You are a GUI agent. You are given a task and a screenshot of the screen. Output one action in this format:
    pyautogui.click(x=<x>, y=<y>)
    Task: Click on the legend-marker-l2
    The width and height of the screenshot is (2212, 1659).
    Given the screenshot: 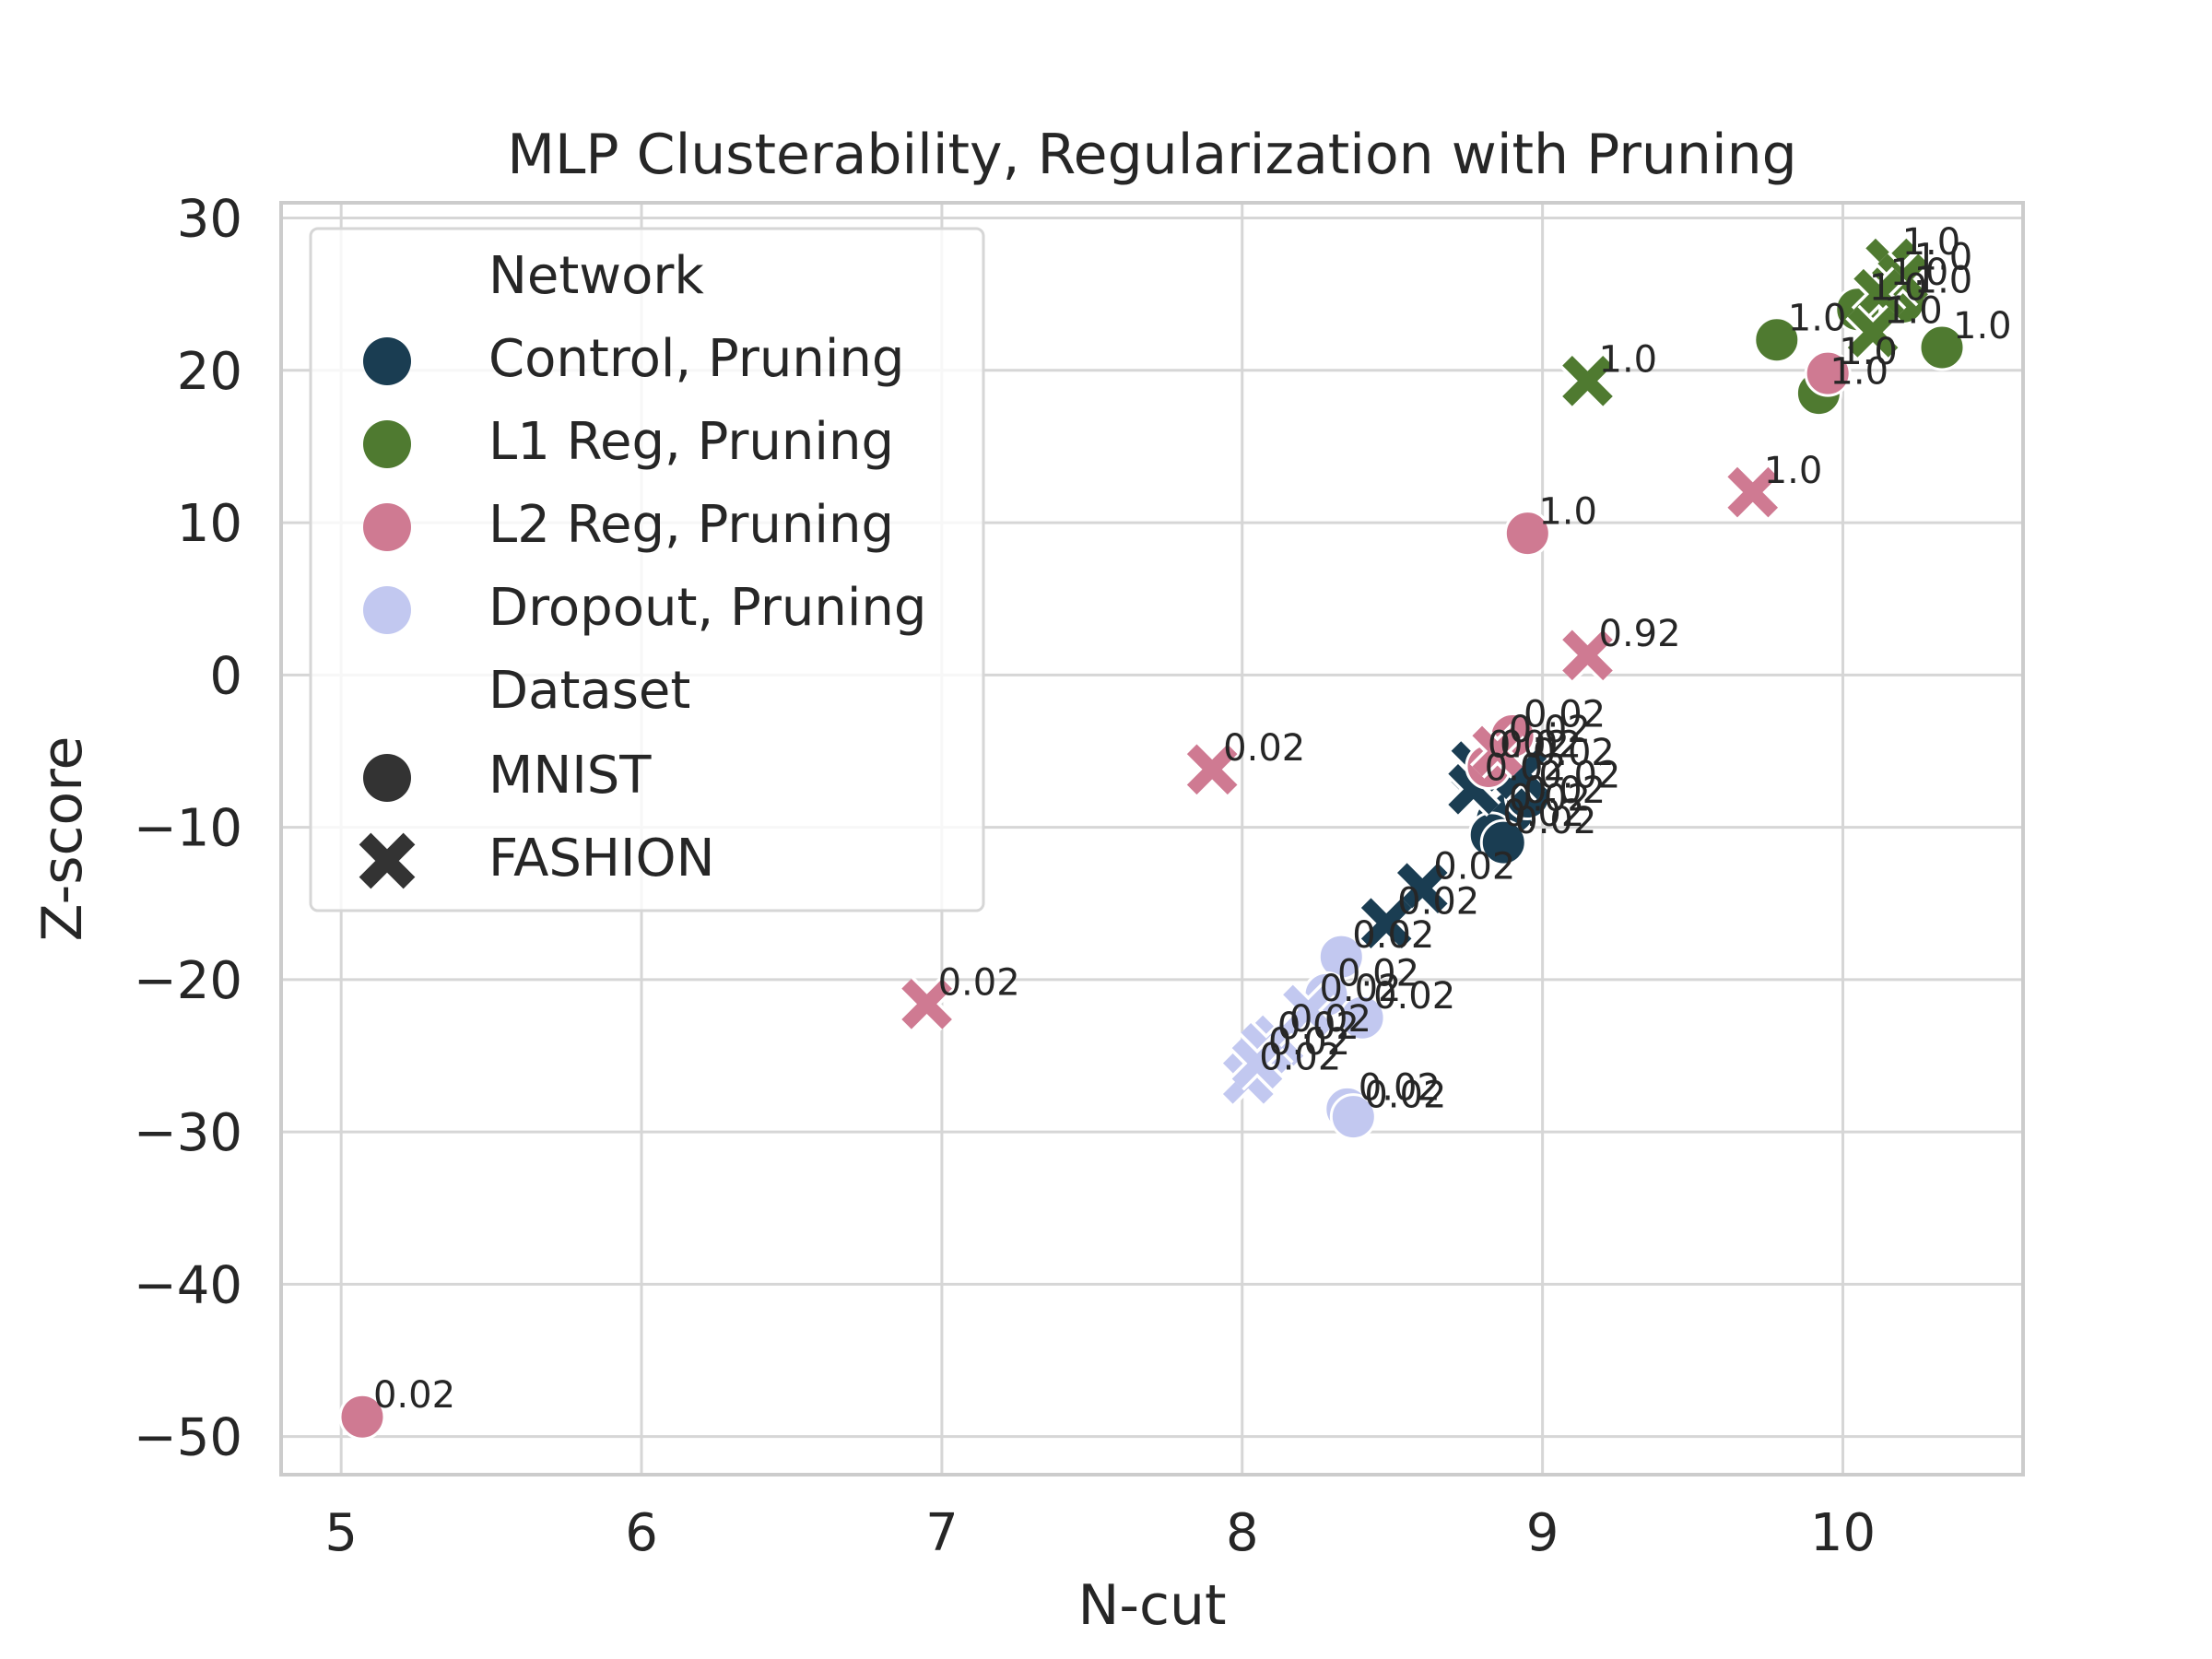 What is the action you would take?
    pyautogui.click(x=387, y=527)
    